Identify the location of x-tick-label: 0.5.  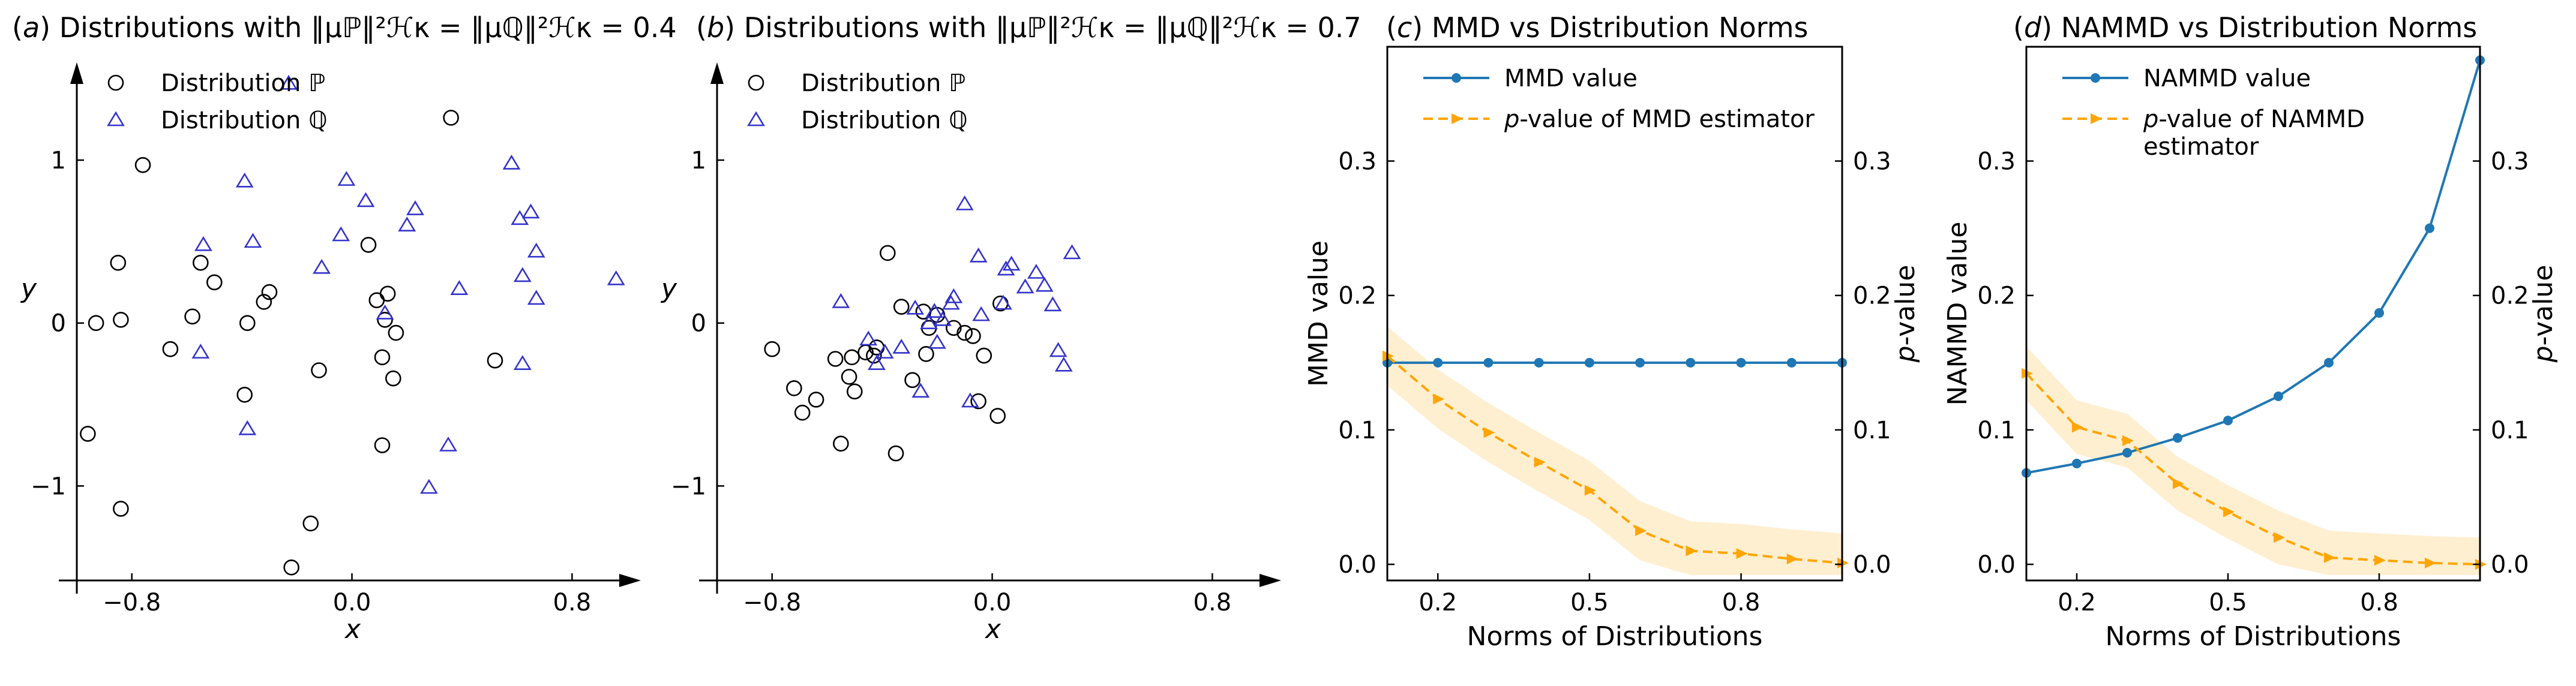
(2228, 602).